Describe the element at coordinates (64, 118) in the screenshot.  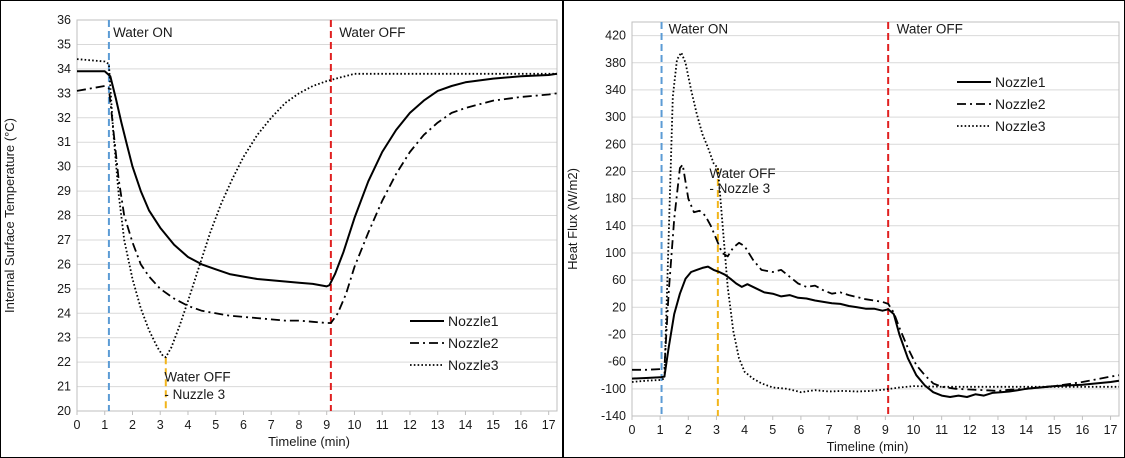
I see `y-tick-label: 32` at that location.